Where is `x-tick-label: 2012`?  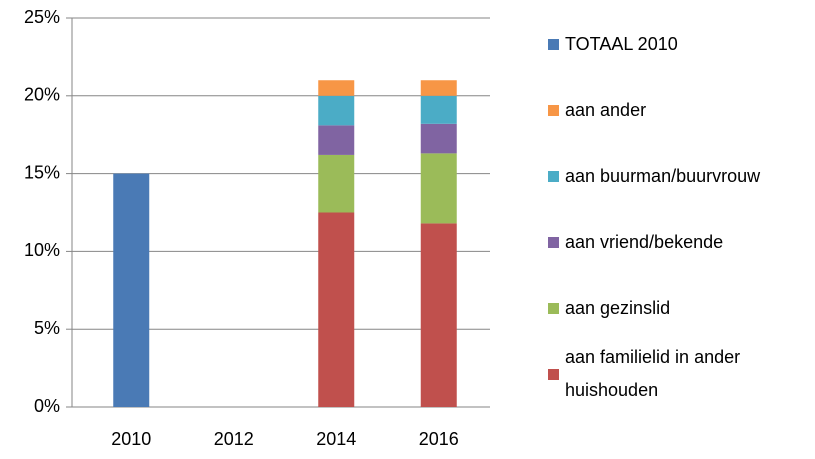 x-tick-label: 2012 is located at coordinates (234, 439).